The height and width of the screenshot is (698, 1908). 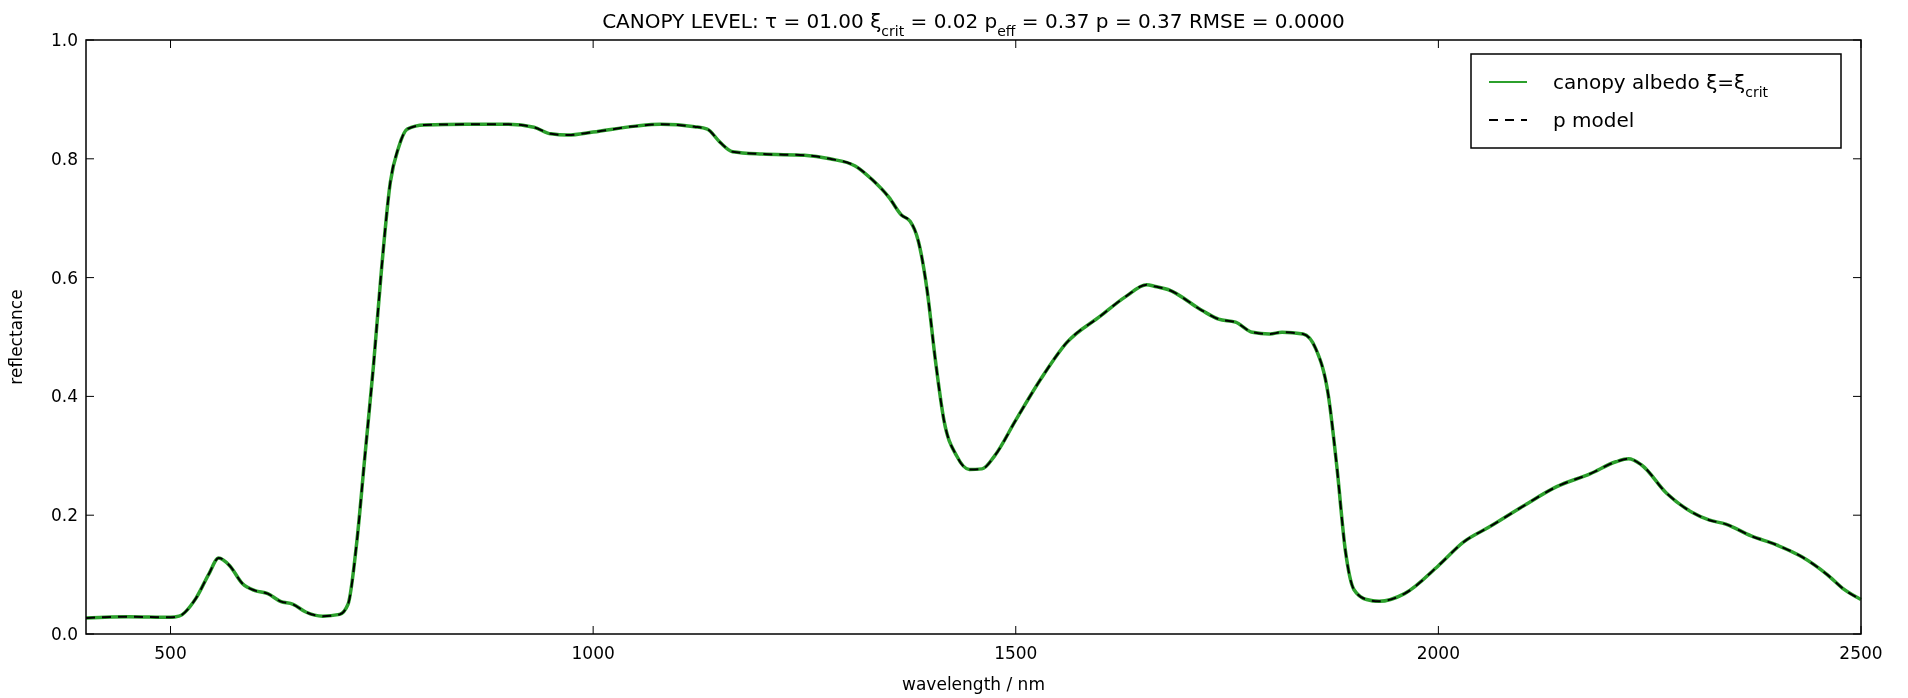 What do you see at coordinates (1016, 653) in the screenshot?
I see `x-tick-label: 1500` at bounding box center [1016, 653].